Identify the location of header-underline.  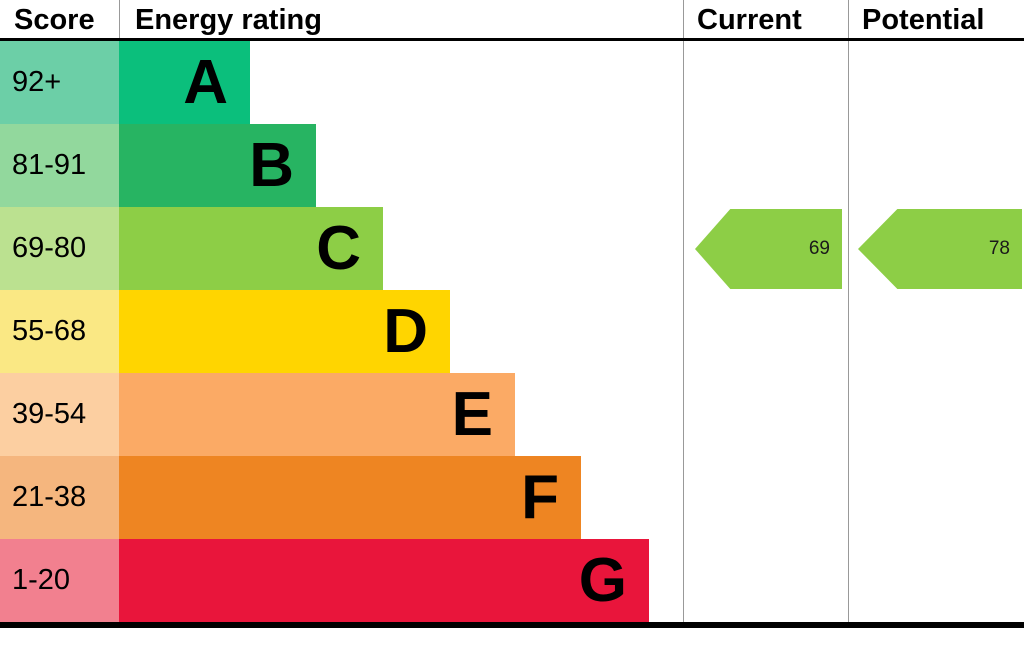
(512, 39).